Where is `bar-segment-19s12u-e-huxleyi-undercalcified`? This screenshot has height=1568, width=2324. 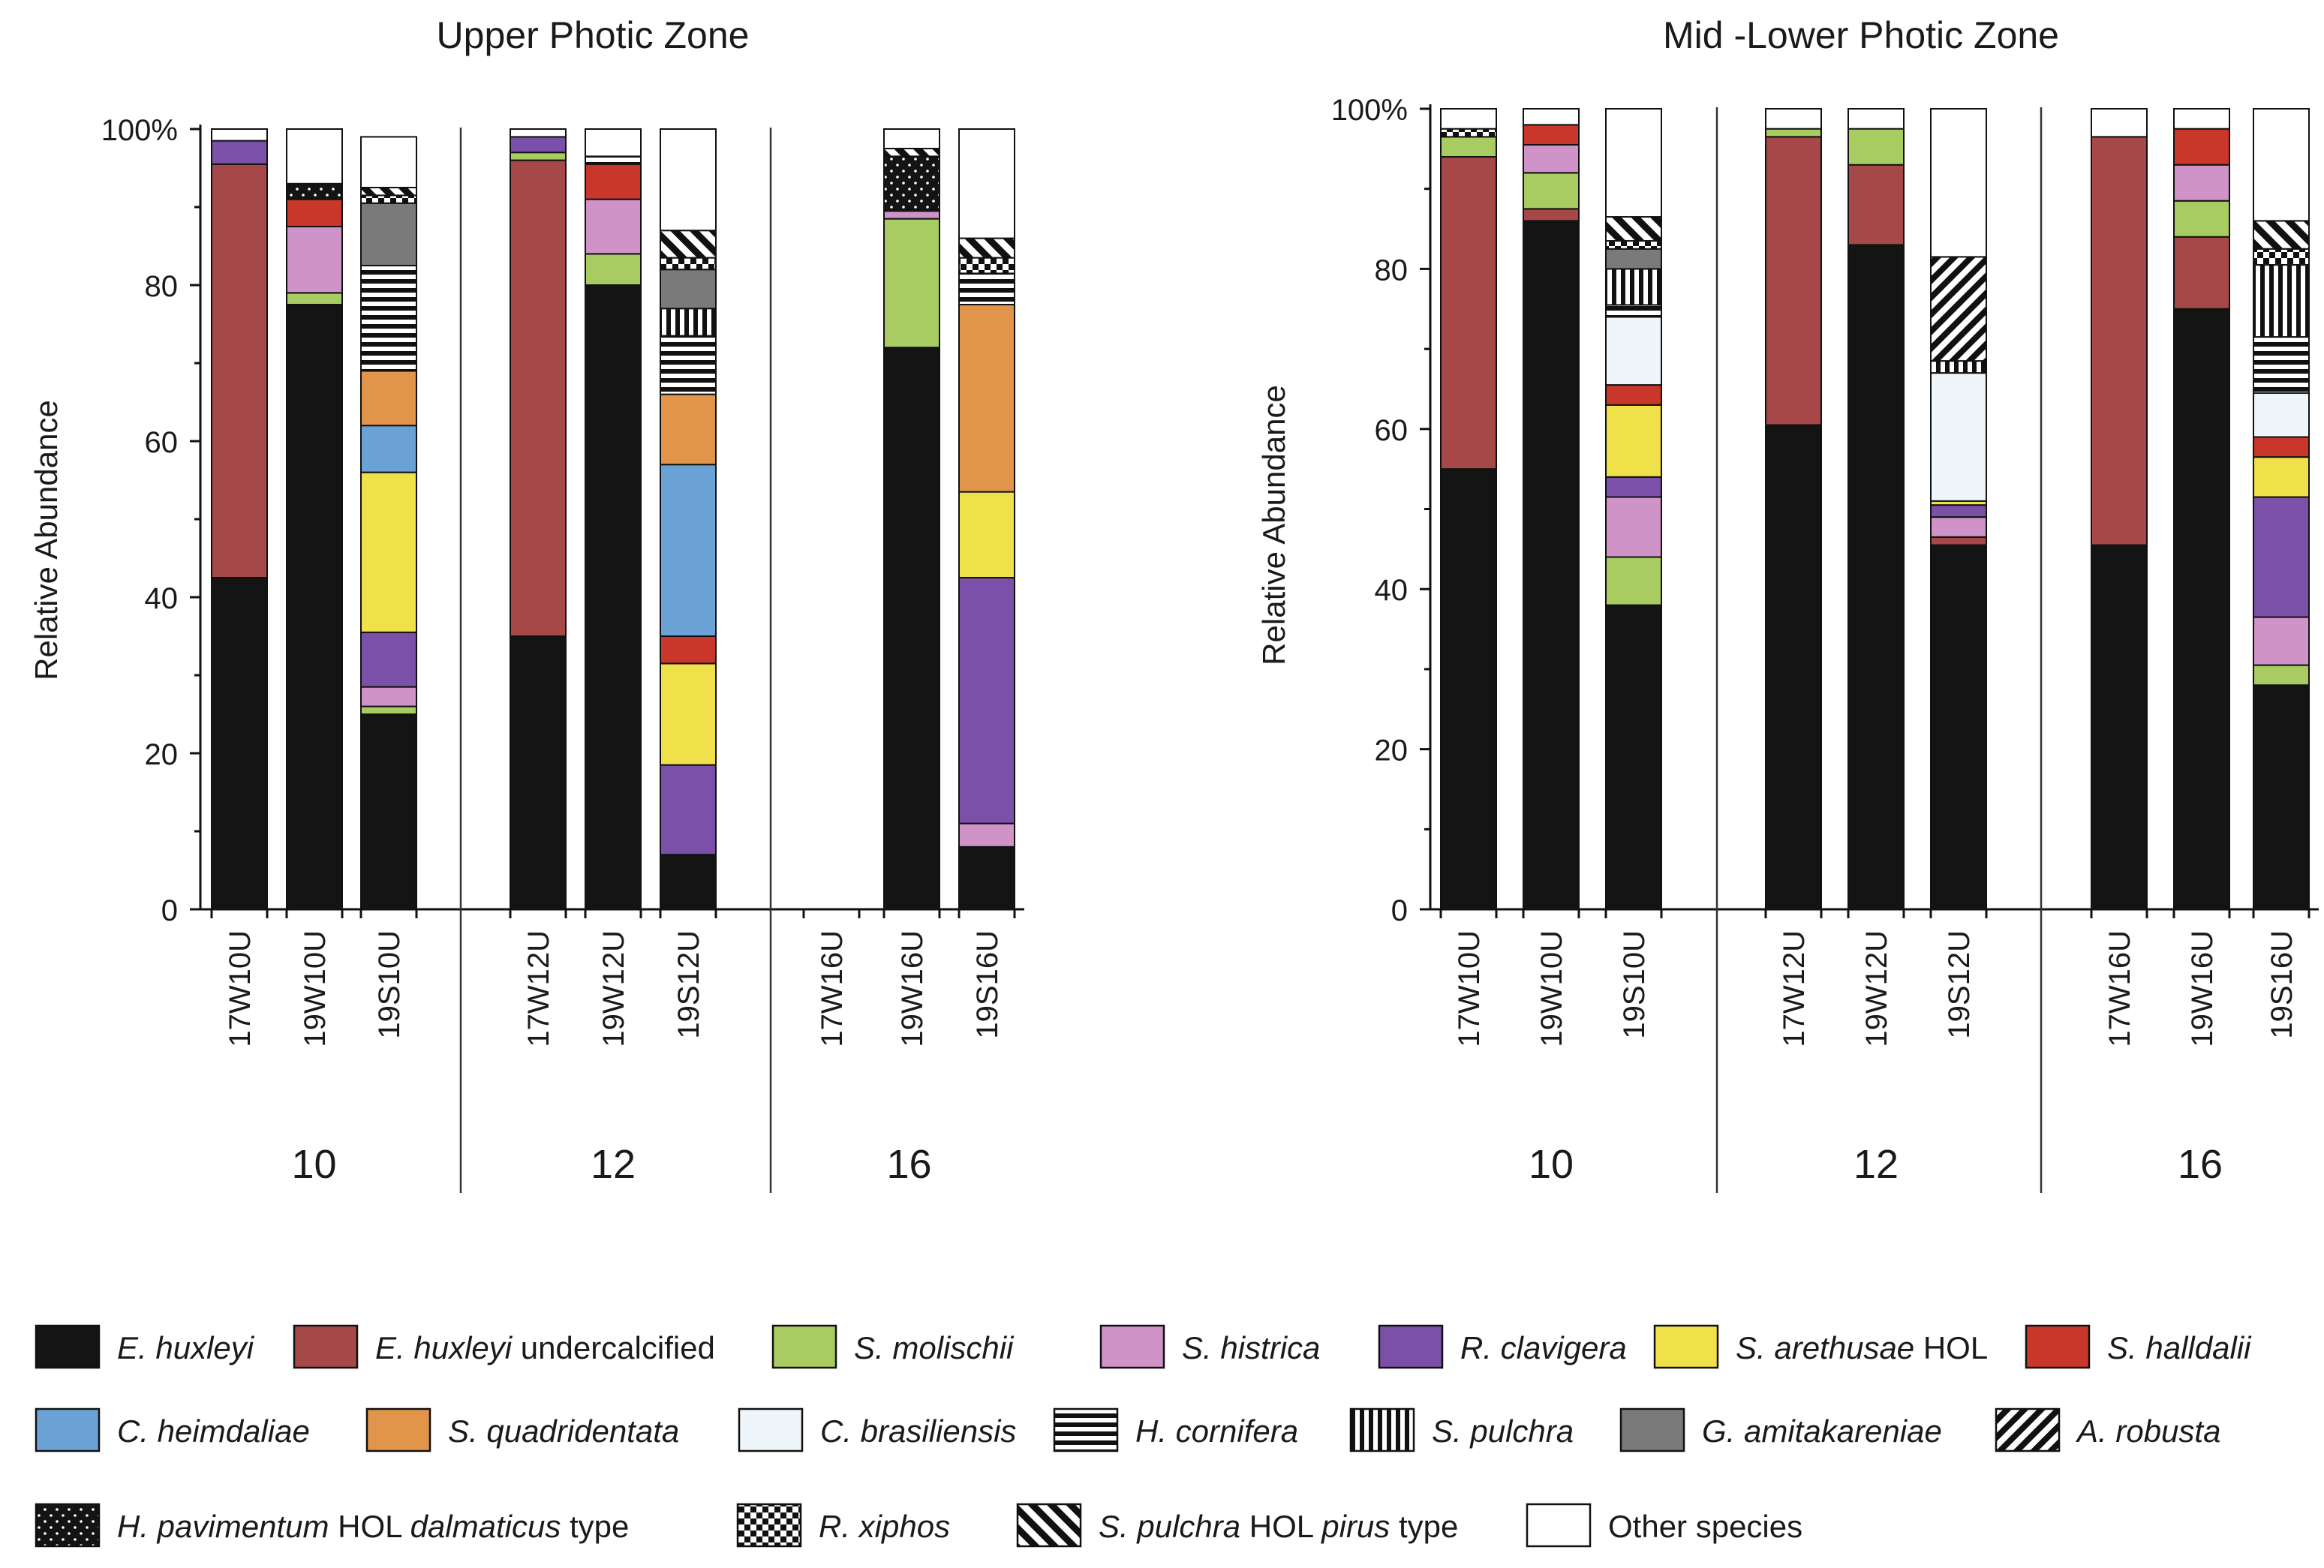
bar-segment-19s12u-e-huxleyi-undercalcified is located at coordinates (1958, 541).